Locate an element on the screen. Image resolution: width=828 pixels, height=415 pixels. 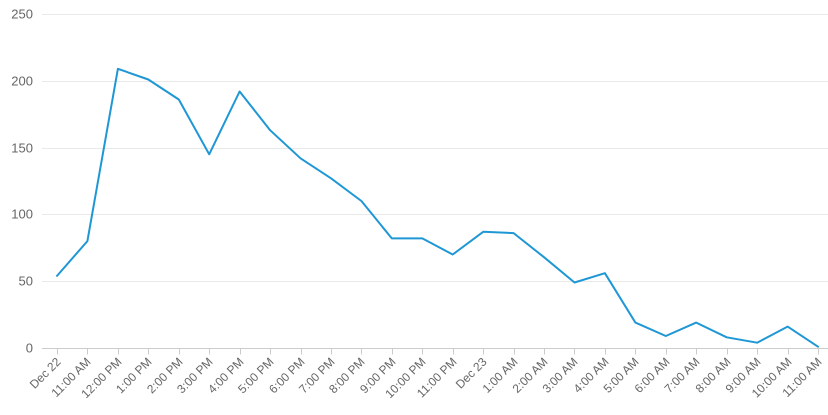
y-tick-label: 0 is located at coordinates (29, 348).